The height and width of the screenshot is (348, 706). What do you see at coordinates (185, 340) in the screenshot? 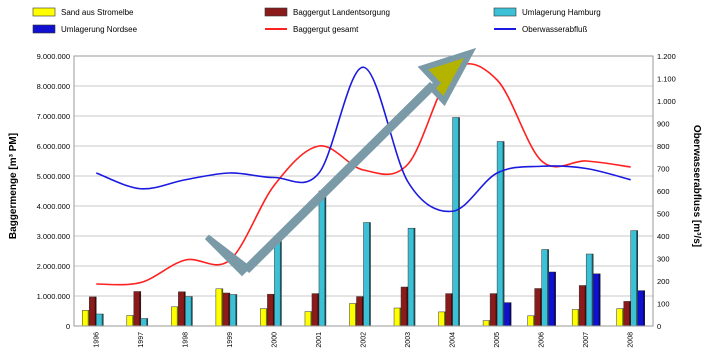
I see `x-tick-label: 1998` at bounding box center [185, 340].